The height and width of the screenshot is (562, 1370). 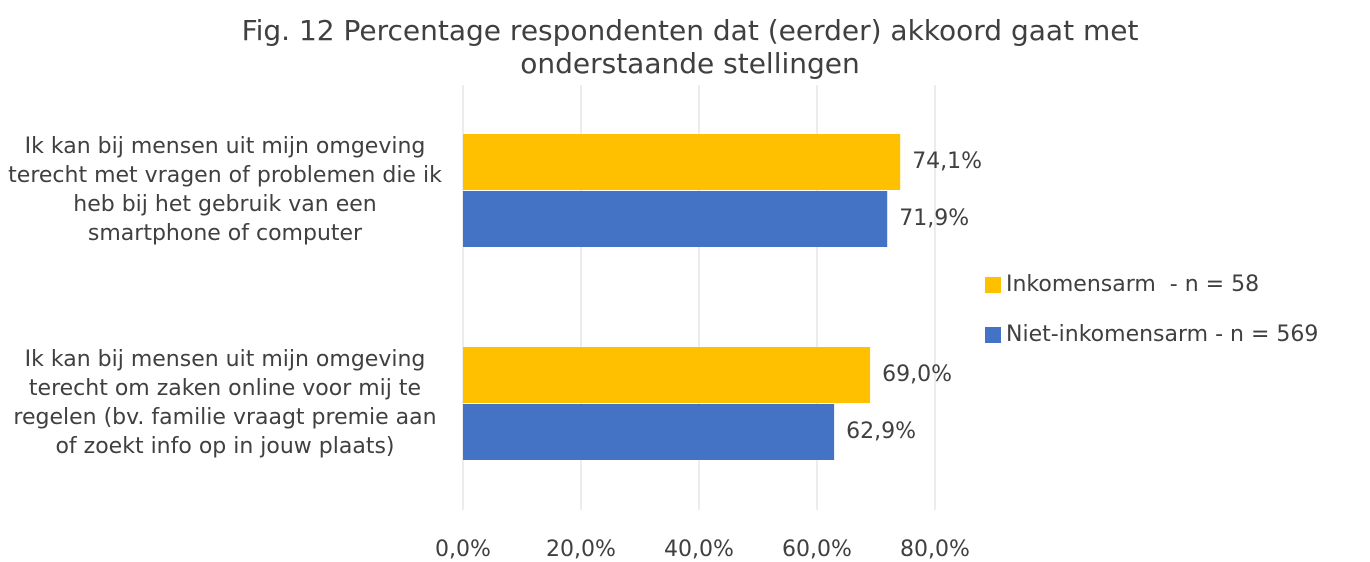 What do you see at coordinates (881, 431) in the screenshot?
I see `data-label: 62,9%` at bounding box center [881, 431].